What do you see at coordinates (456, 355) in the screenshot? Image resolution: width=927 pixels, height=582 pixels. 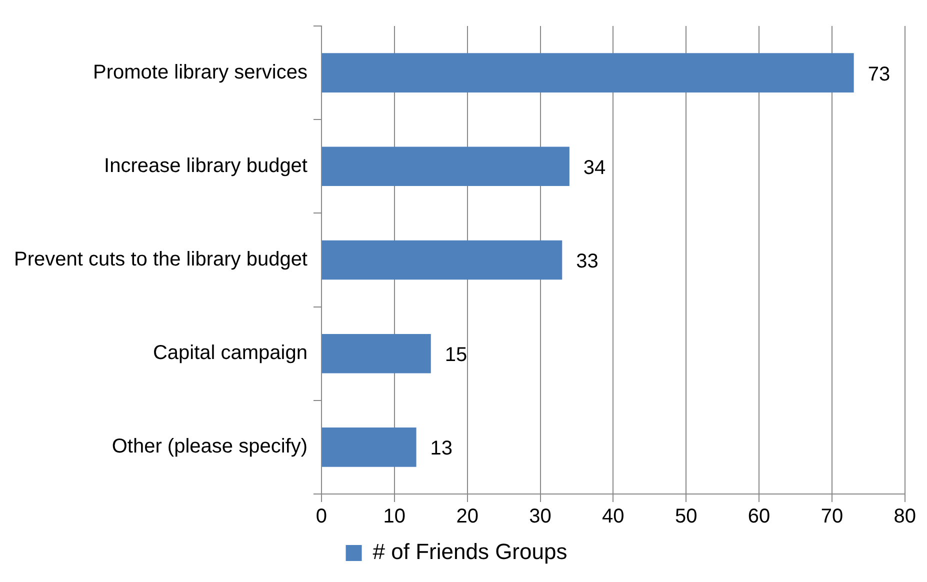 I see `data-label: 15` at bounding box center [456, 355].